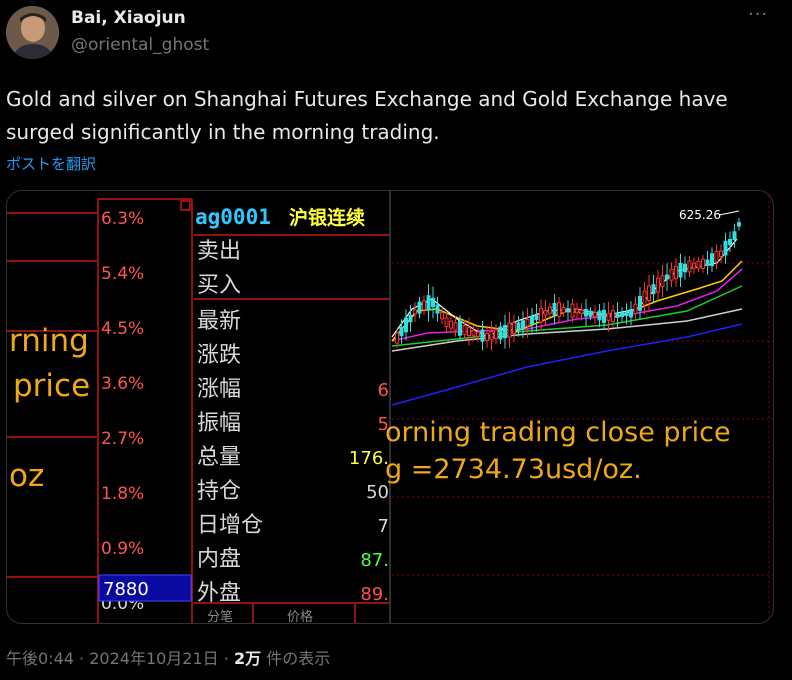 The height and width of the screenshot is (680, 792). Describe the element at coordinates (40, 658) in the screenshot. I see `post-time: 午後0:44` at that location.